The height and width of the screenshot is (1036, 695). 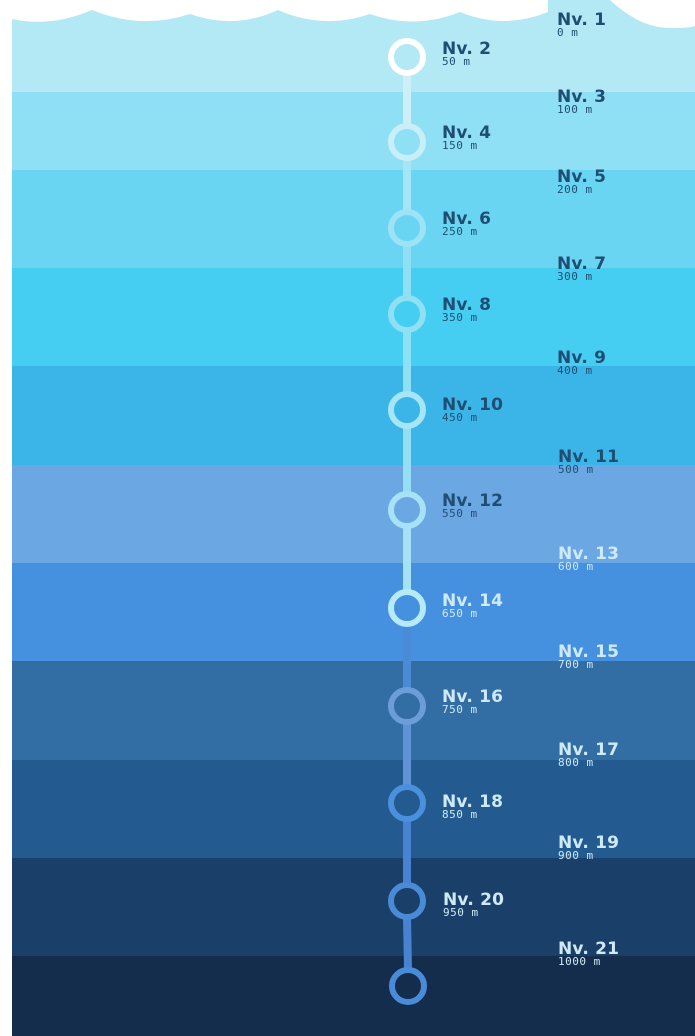 What do you see at coordinates (461, 912) in the screenshot?
I see `level-depth: 950 m` at bounding box center [461, 912].